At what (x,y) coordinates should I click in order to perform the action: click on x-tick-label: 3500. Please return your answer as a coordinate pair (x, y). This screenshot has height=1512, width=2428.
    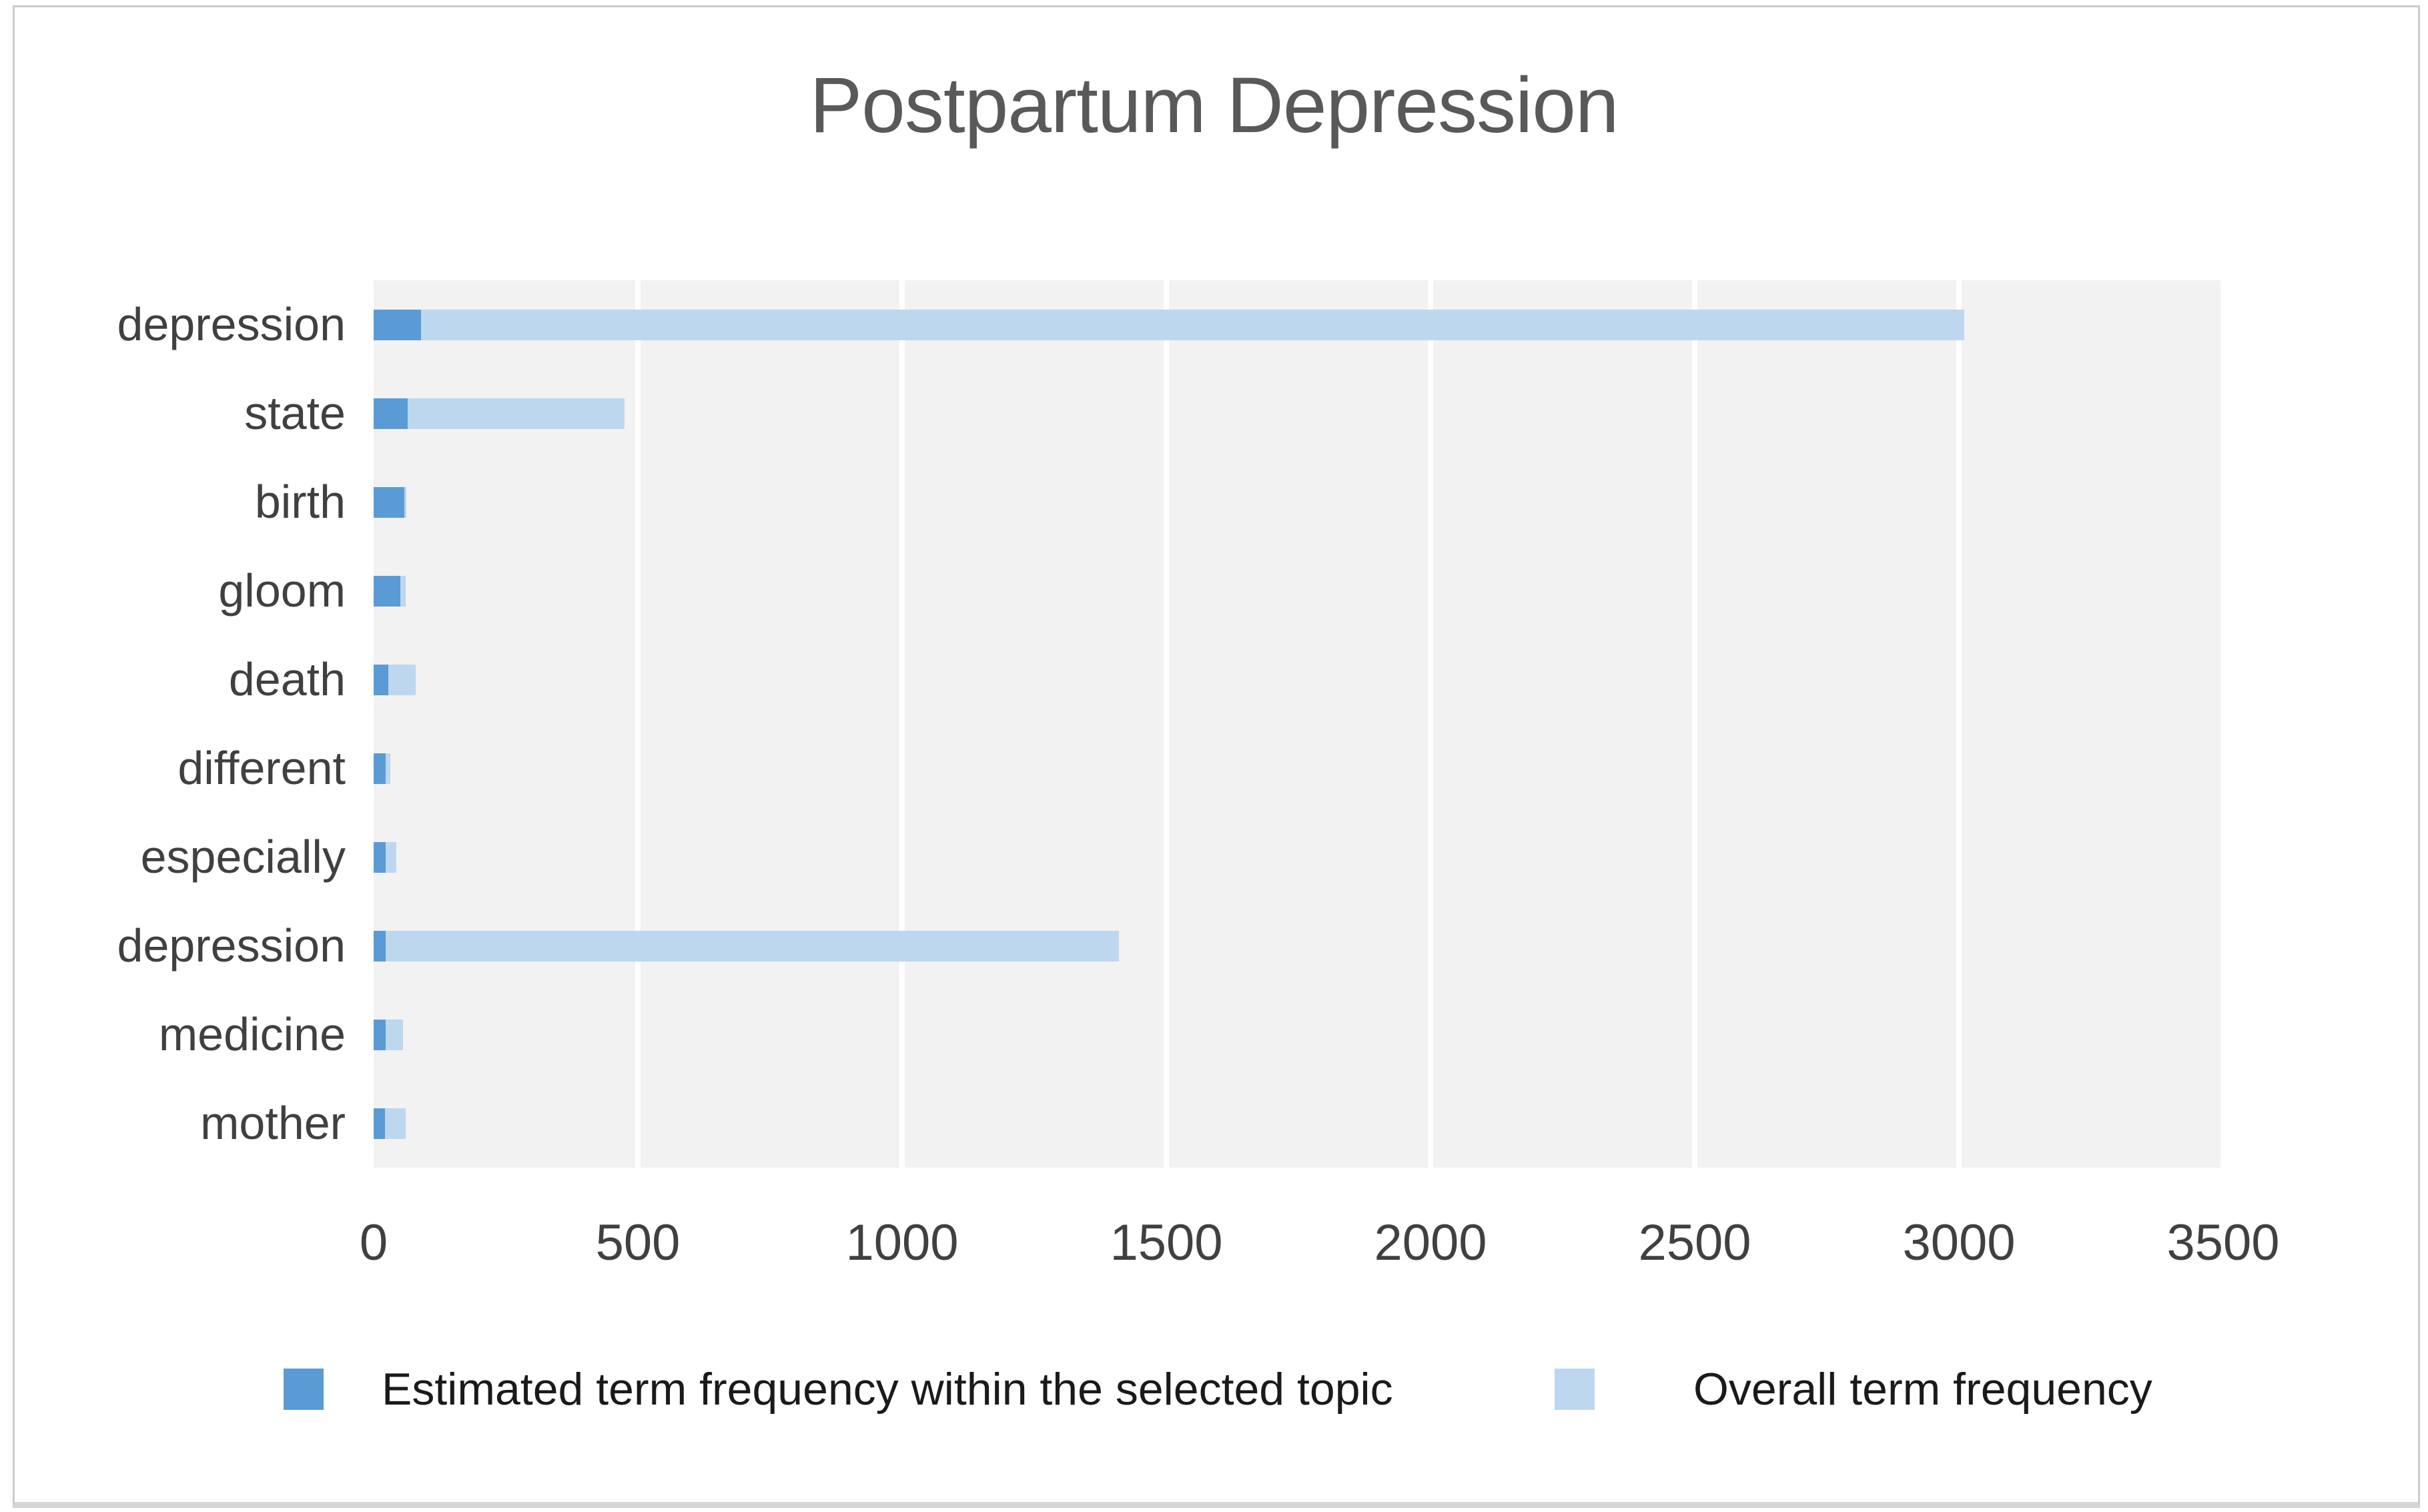
    Looking at the image, I should click on (2223, 1242).